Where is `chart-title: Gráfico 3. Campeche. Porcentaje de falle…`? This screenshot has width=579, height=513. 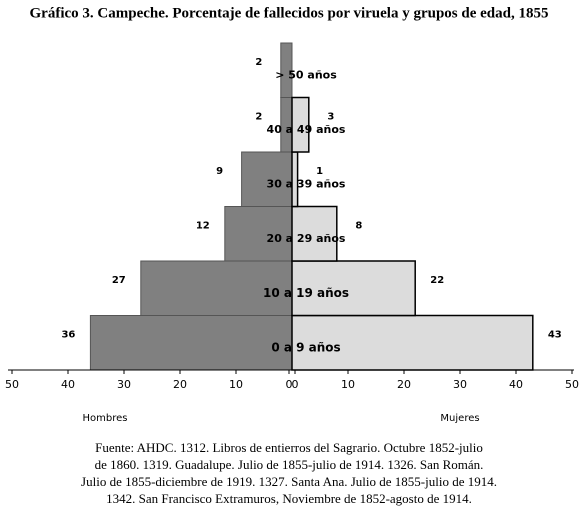
chart-title: Gráfico 3. Campeche. Porcentaje de falle… is located at coordinates (289, 13).